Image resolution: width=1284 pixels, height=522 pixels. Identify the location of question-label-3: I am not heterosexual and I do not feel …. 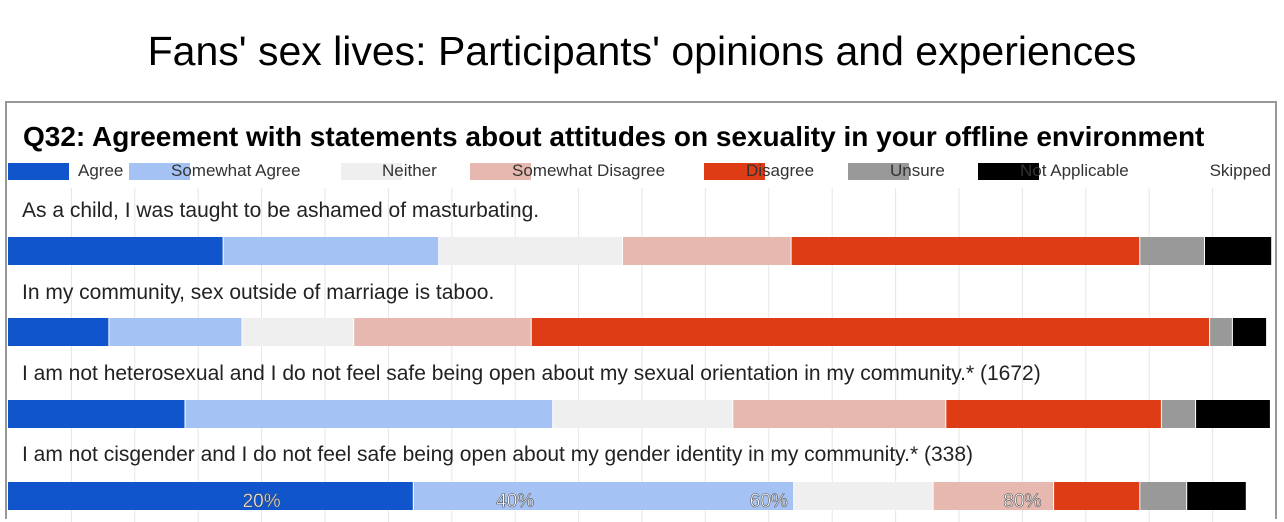
(531, 373).